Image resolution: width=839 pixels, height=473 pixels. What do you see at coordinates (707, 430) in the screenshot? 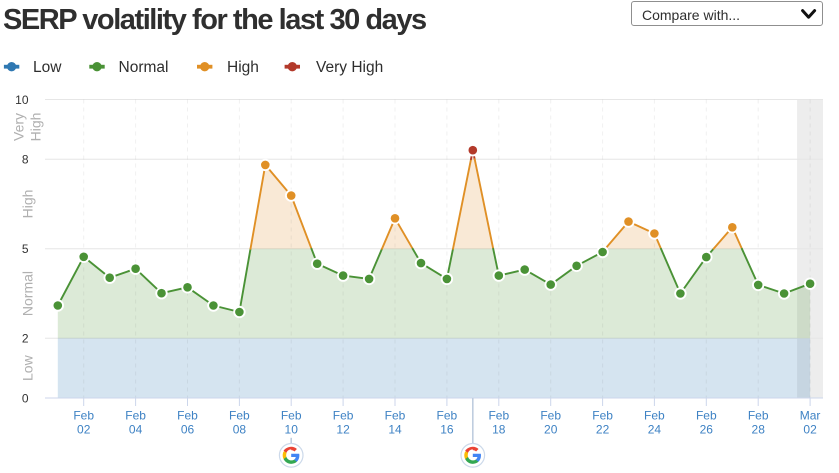
I see `svg-text: 26` at bounding box center [707, 430].